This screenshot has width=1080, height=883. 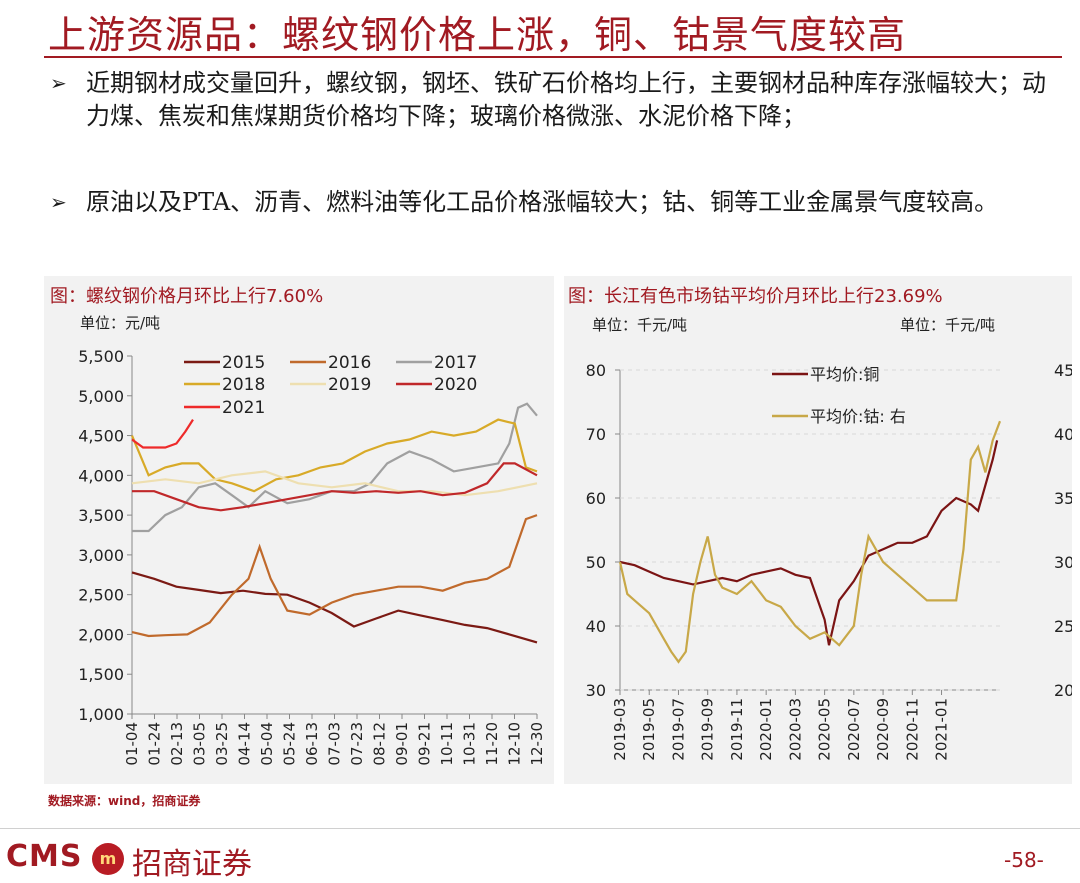 I want to click on cobalt-chart-title: 图：长江有色市场钴平均价月环比上行23.69%, so click(x=755, y=296).